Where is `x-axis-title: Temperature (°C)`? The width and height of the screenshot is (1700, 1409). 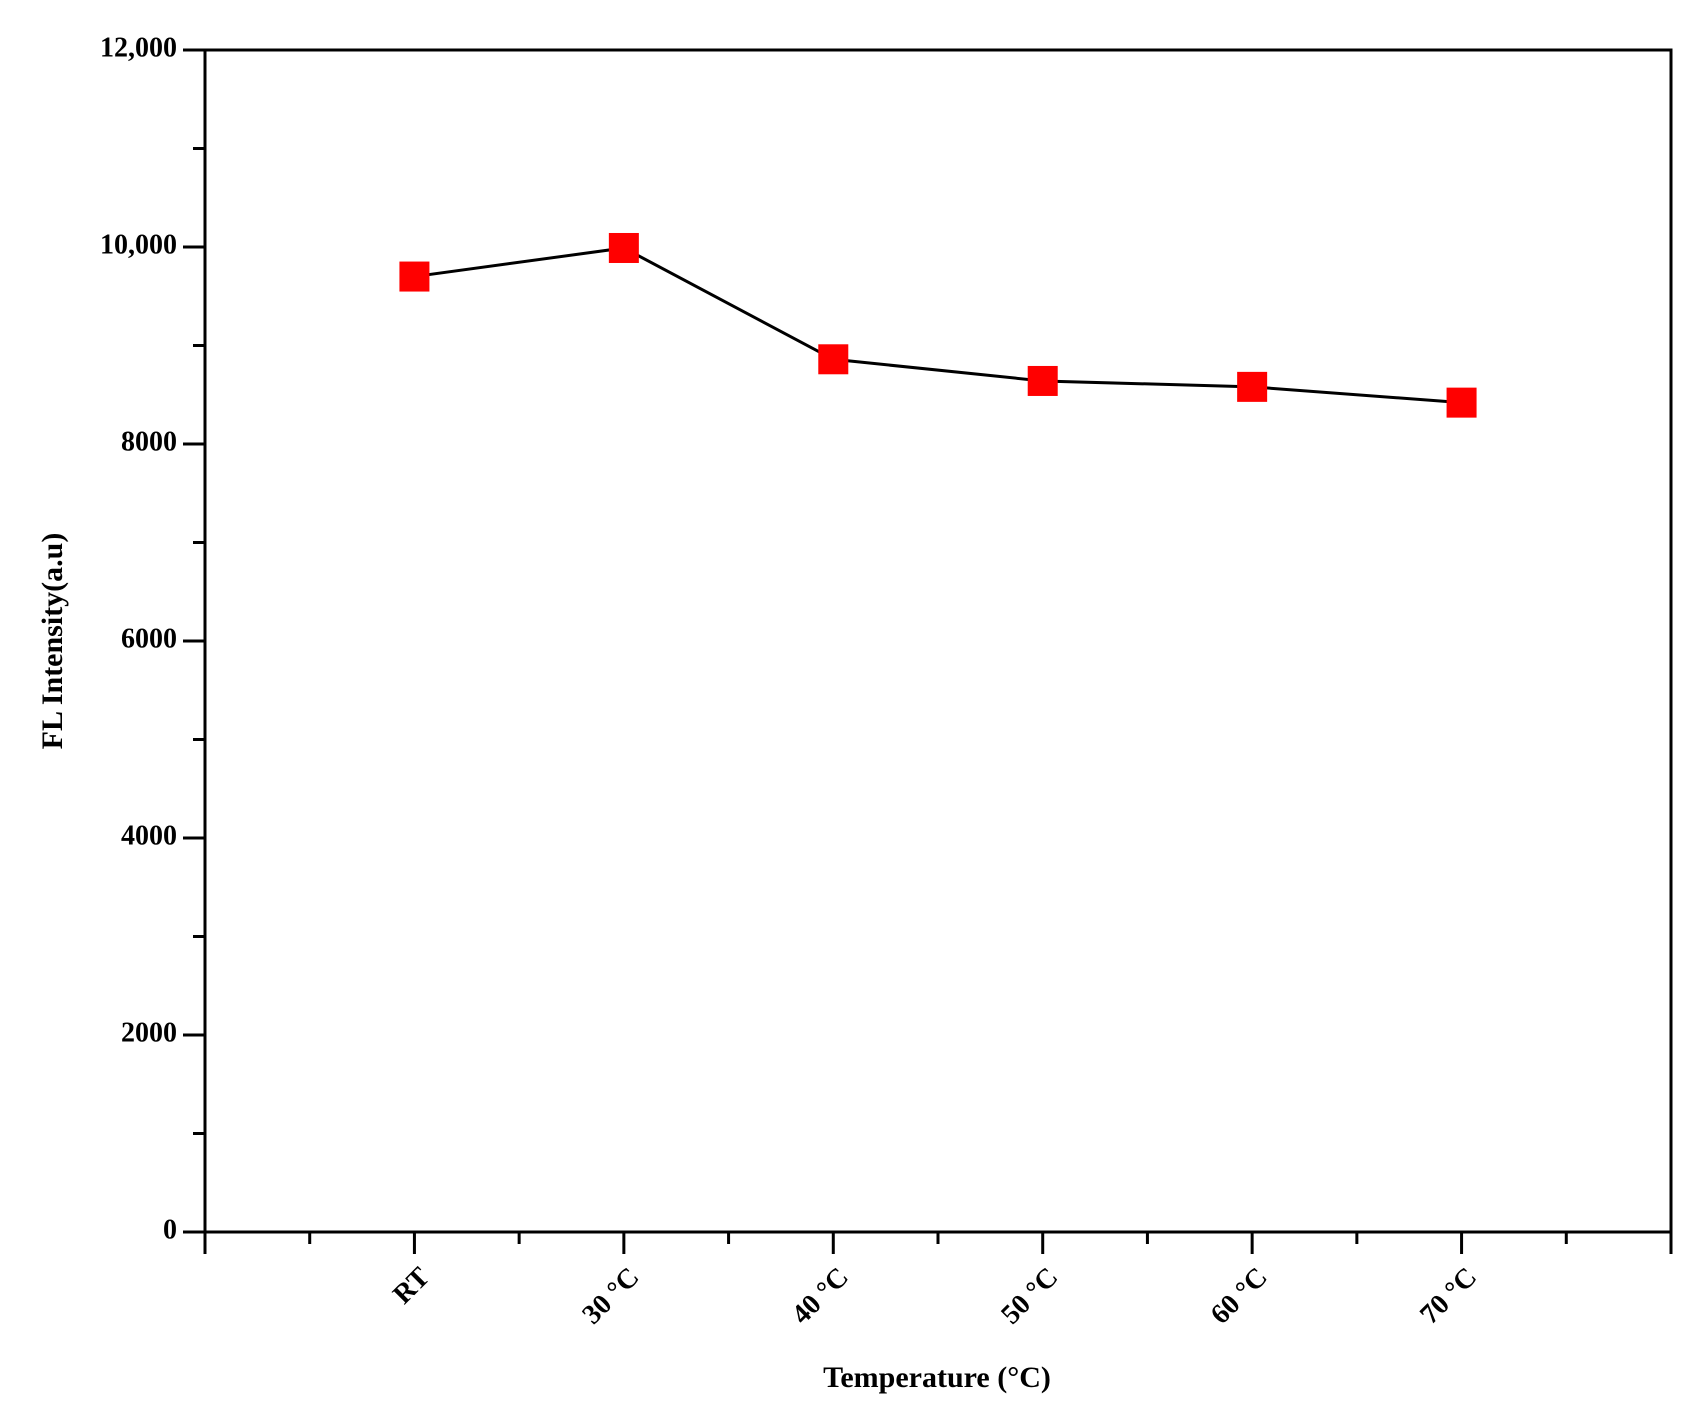 x-axis-title: Temperature (°C) is located at coordinates (937, 1377).